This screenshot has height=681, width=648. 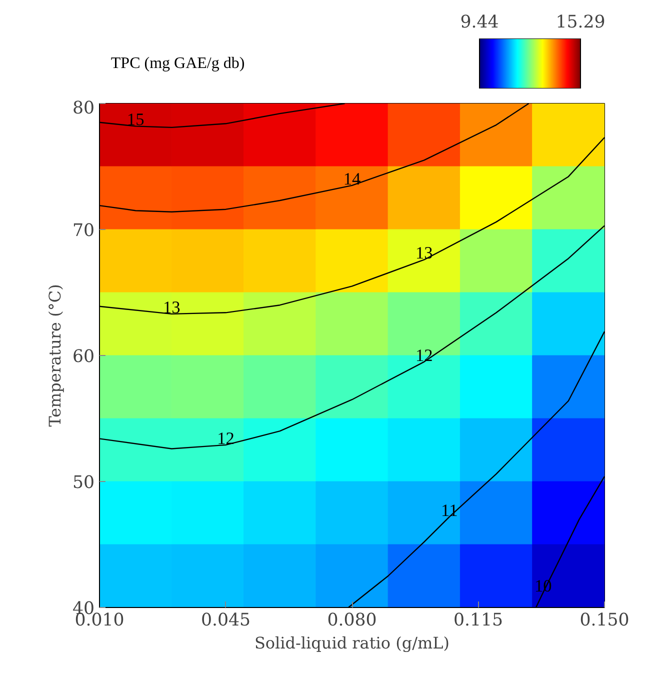 I want to click on x-tick-label: 0.080, so click(x=352, y=620).